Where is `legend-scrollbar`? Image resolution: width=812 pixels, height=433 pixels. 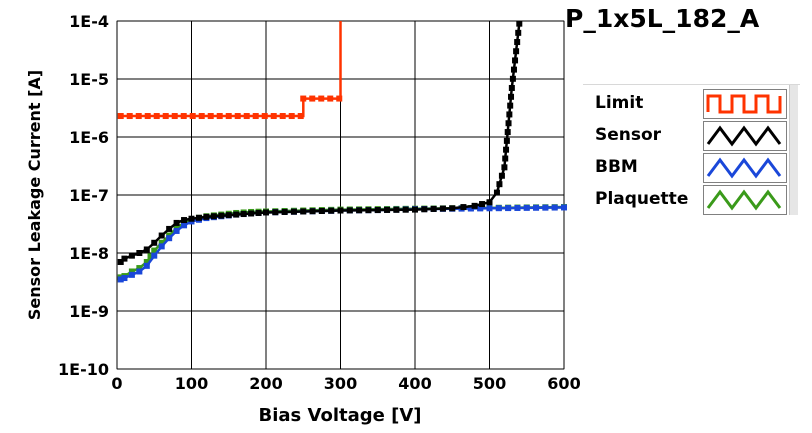
legend-scrollbar is located at coordinates (793, 150).